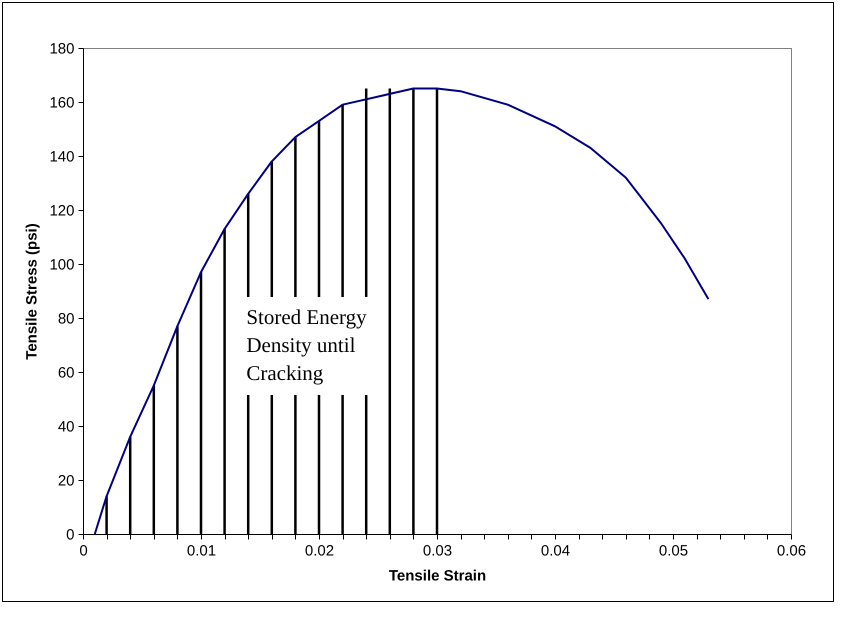 The width and height of the screenshot is (857, 620). Describe the element at coordinates (201, 551) in the screenshot. I see `x-tick-label: 0.01` at that location.